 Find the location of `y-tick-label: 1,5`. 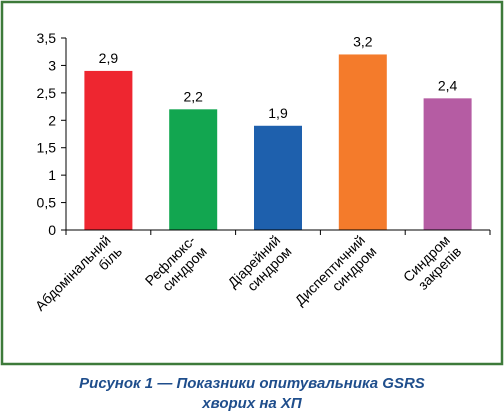

y-tick-label: 1,5 is located at coordinates (47, 148).